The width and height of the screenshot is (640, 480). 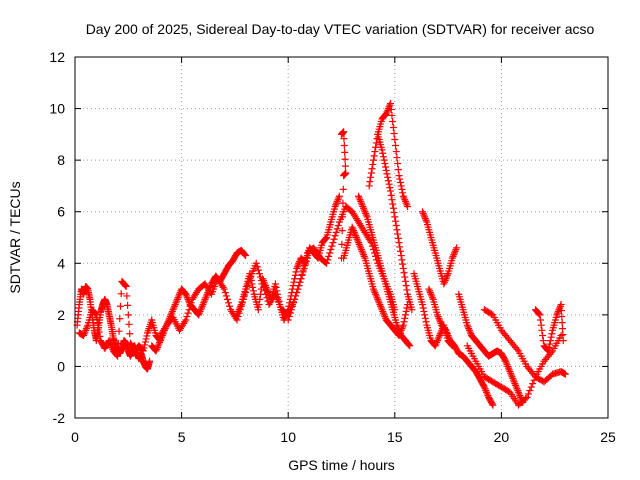 I want to click on data-point-track-q, so click(x=565, y=374).